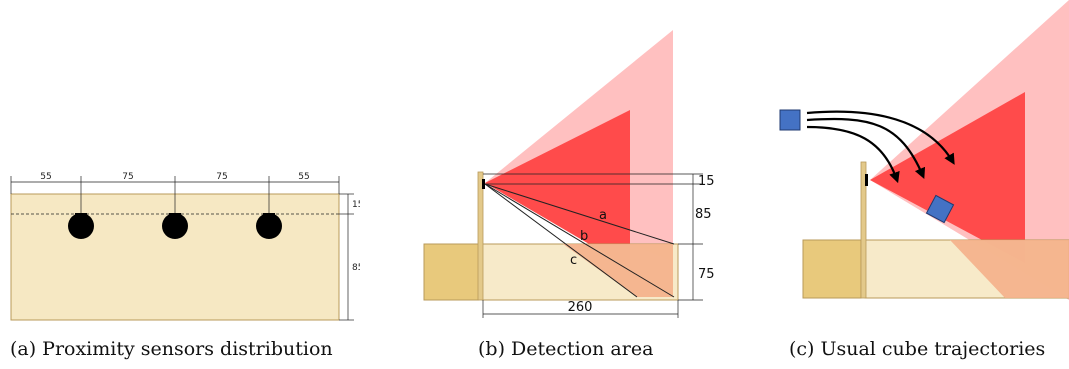 This screenshot has width=1069, height=369. What do you see at coordinates (573, 260) in the screenshot?
I see `ray-label-c: c` at bounding box center [573, 260].